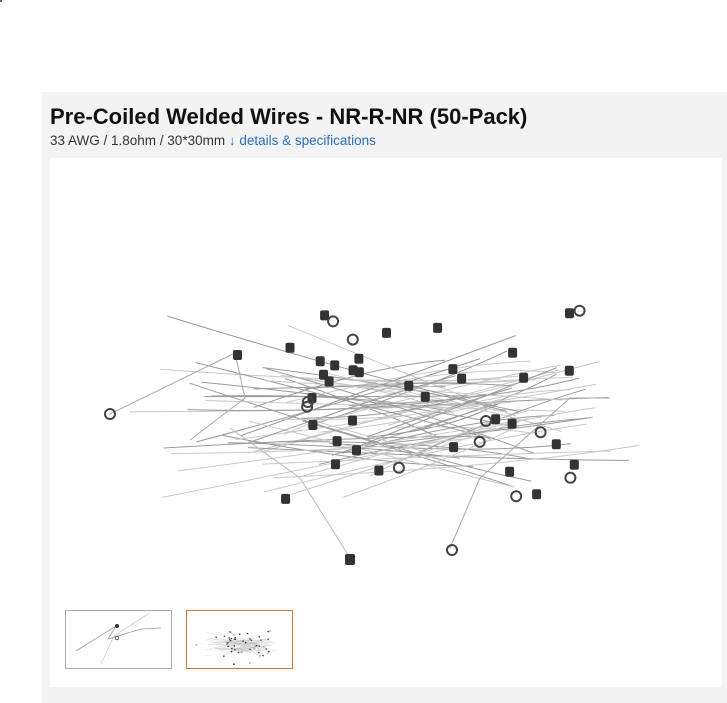  I want to click on details-link: ↓ details & specifications, so click(302, 140).